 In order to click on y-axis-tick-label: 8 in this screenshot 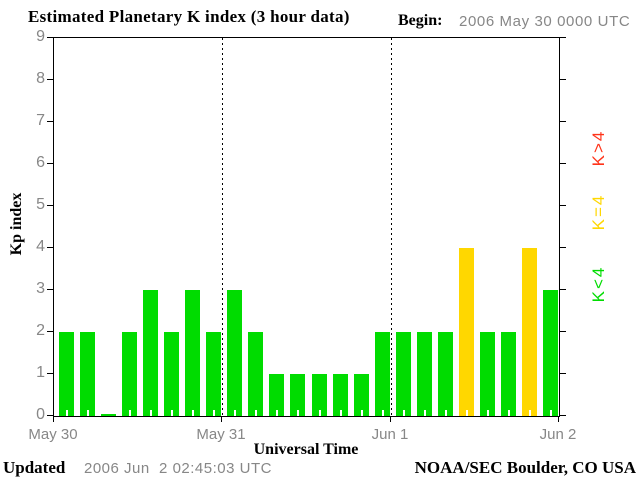, I will do `click(40, 78)`.